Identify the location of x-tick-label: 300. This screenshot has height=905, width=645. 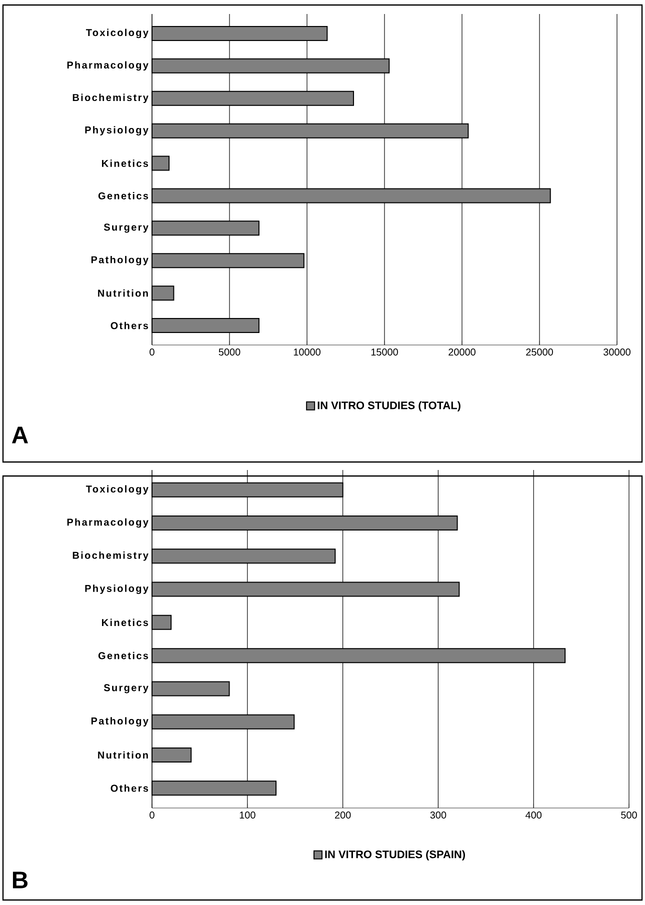
(438, 815).